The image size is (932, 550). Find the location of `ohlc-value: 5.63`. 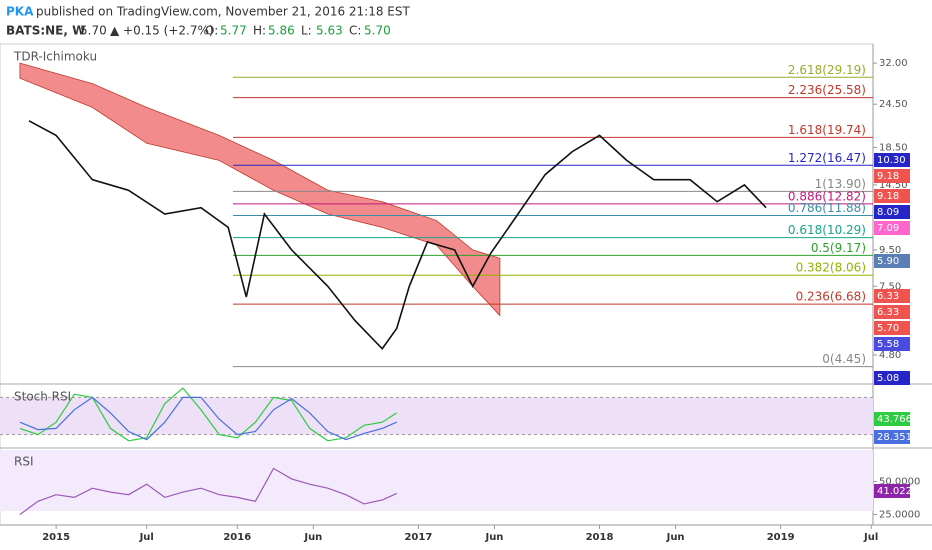

ohlc-value: 5.63 is located at coordinates (329, 31).